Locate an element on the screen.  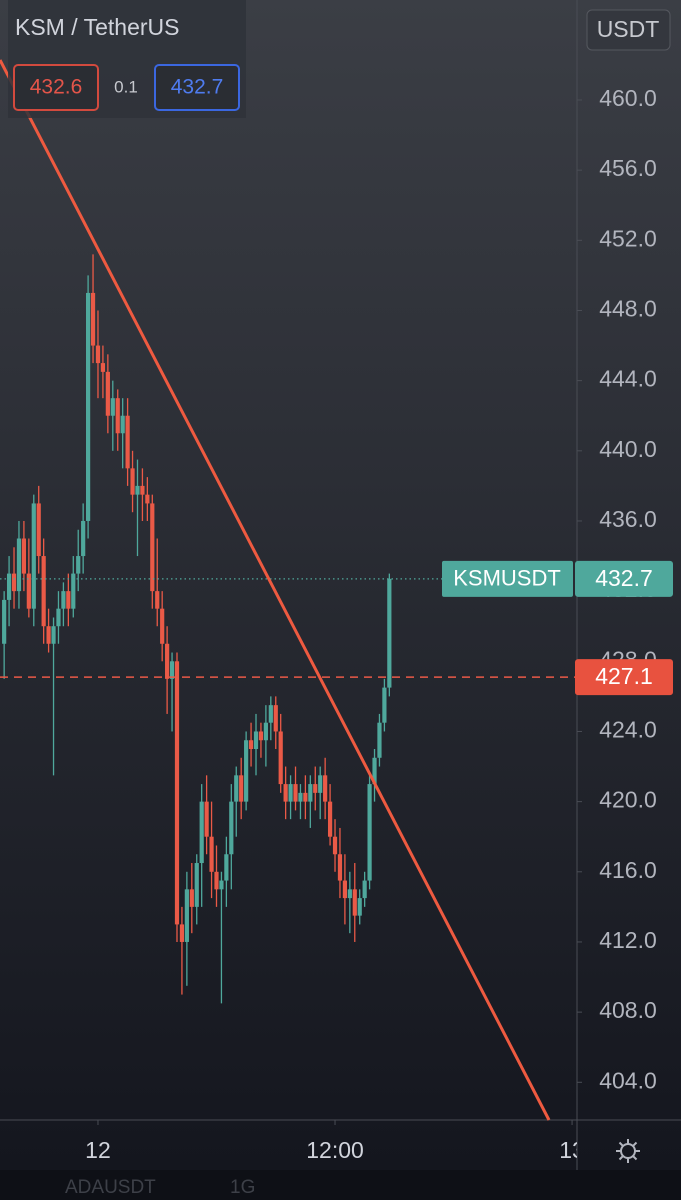
ask: 432.7 is located at coordinates (197, 87).